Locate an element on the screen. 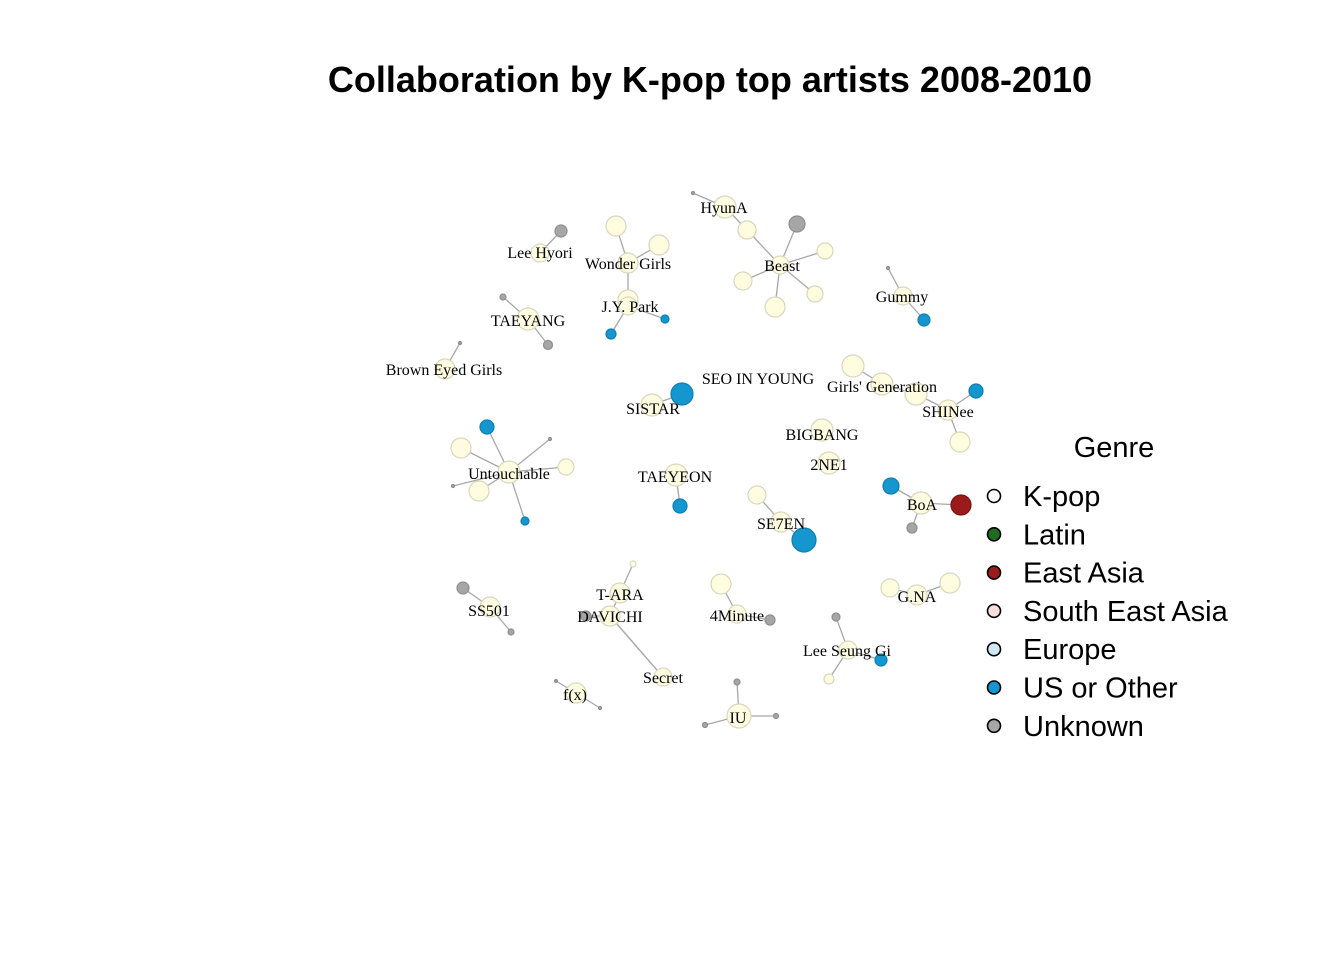 Image resolution: width=1344 pixels, height=960 pixels. edge-line is located at coordinates (636, 646).